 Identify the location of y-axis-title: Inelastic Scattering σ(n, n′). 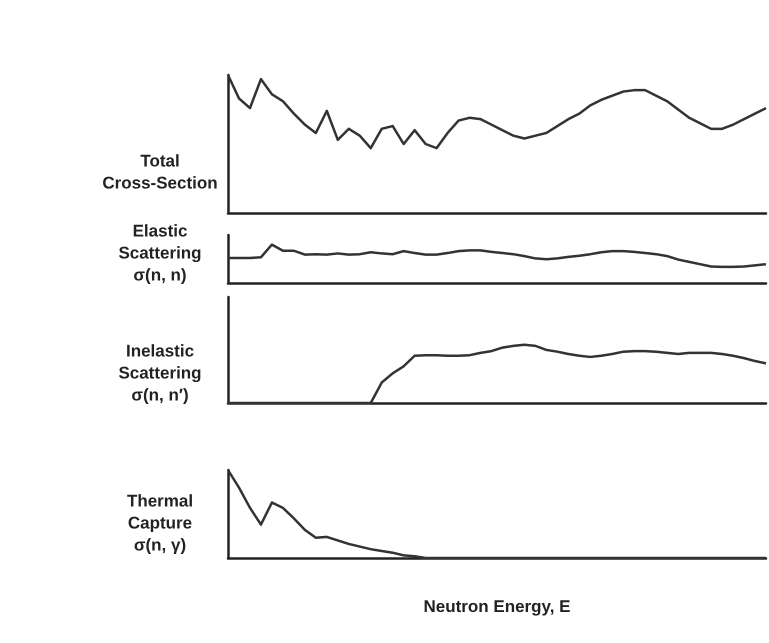
(160, 373).